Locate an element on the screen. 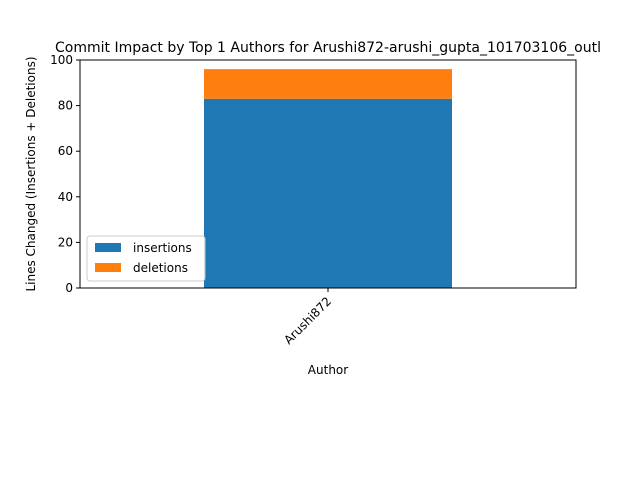  y-tick-label-0: 0 is located at coordinates (69, 288).